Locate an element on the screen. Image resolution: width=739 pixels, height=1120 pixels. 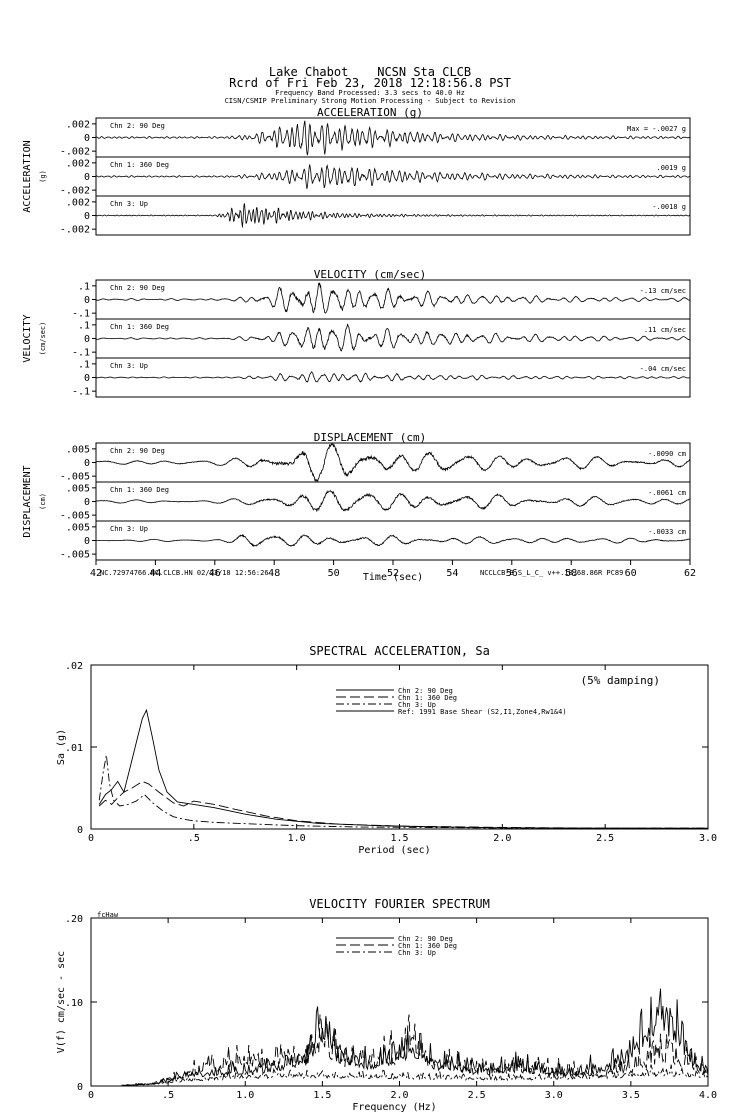
legend-entry: Chn 1: 360 Deg is located at coordinates (427, 698).